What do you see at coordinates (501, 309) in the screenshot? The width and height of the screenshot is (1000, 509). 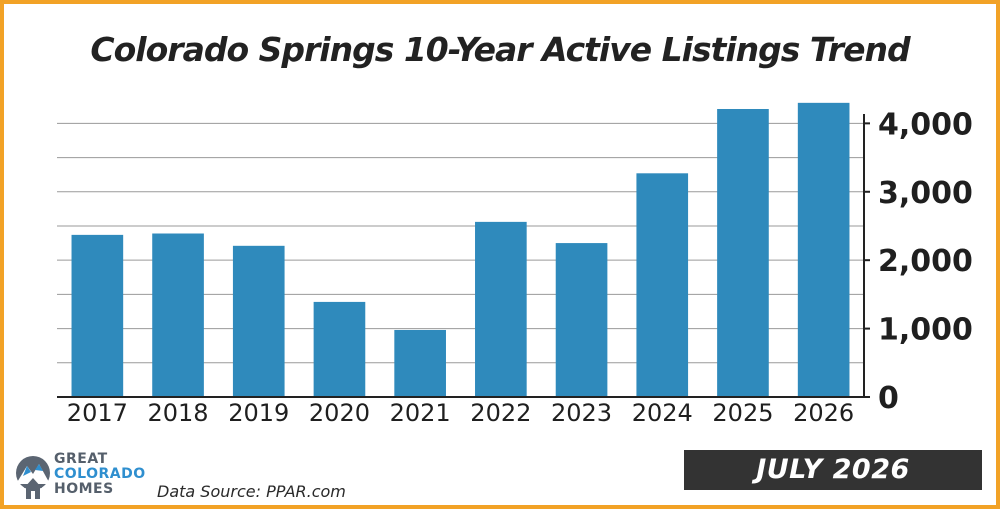 I see `bar-2022` at bounding box center [501, 309].